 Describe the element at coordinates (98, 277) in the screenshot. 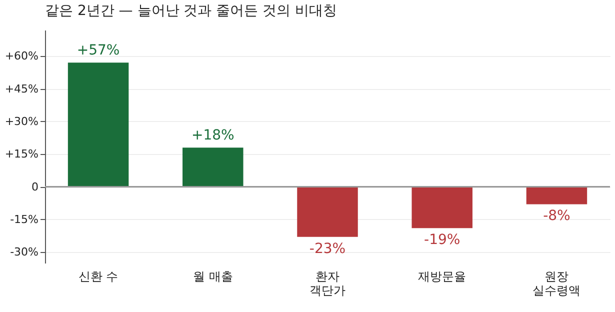

I see `x-tick-label: 신환 수` at that location.